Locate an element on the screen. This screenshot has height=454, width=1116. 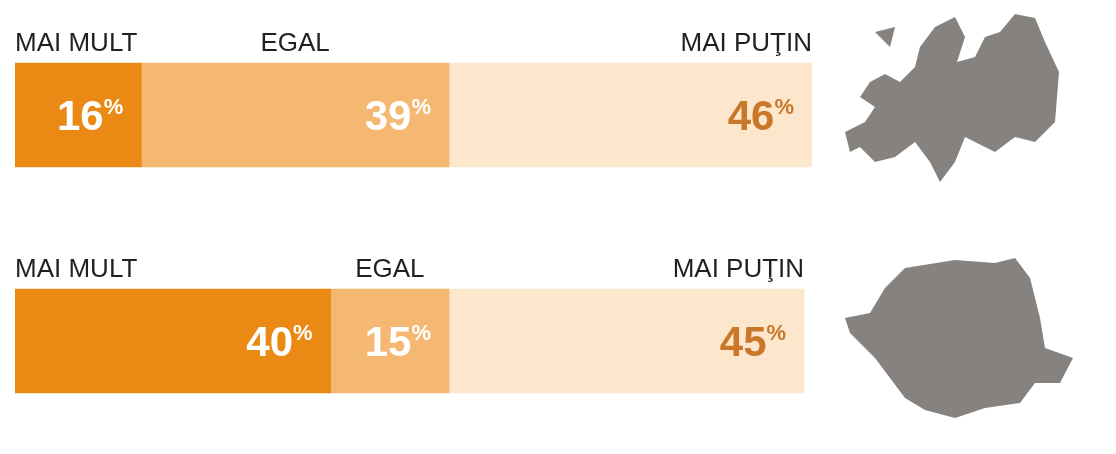
data-label: 15% is located at coordinates (398, 341).